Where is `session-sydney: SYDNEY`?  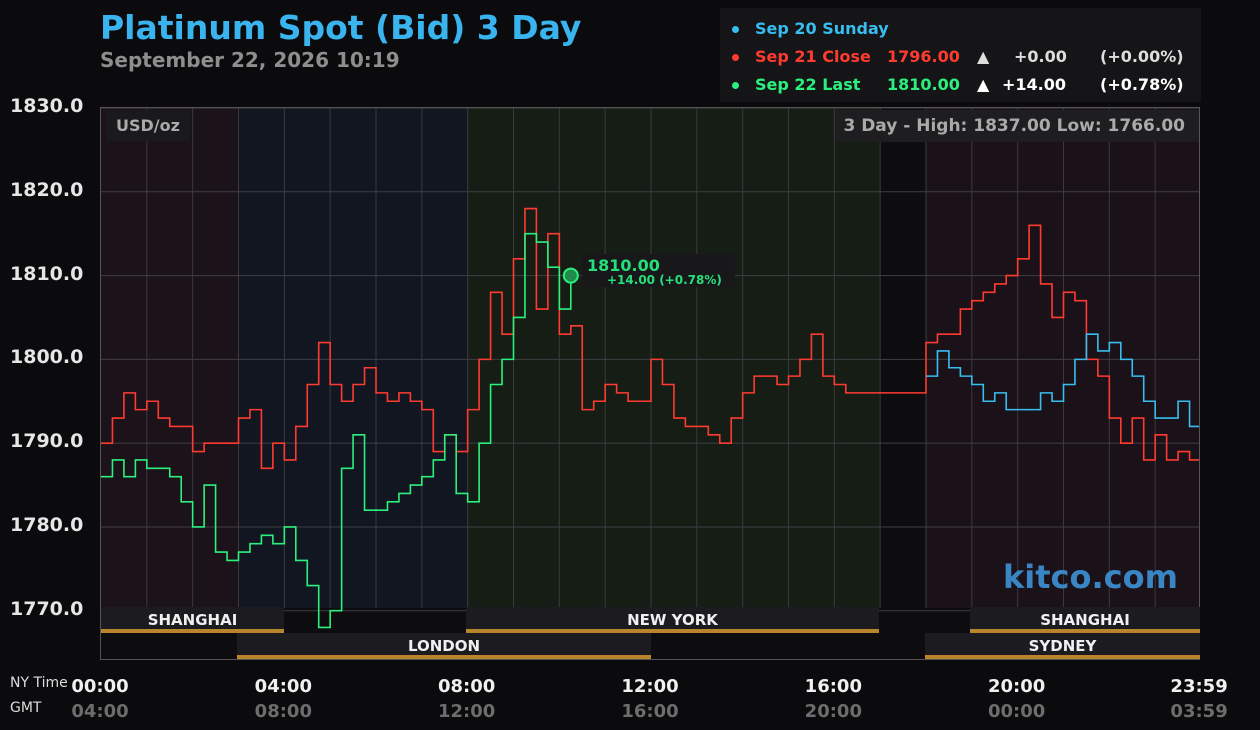 session-sydney: SYDNEY is located at coordinates (1062, 646).